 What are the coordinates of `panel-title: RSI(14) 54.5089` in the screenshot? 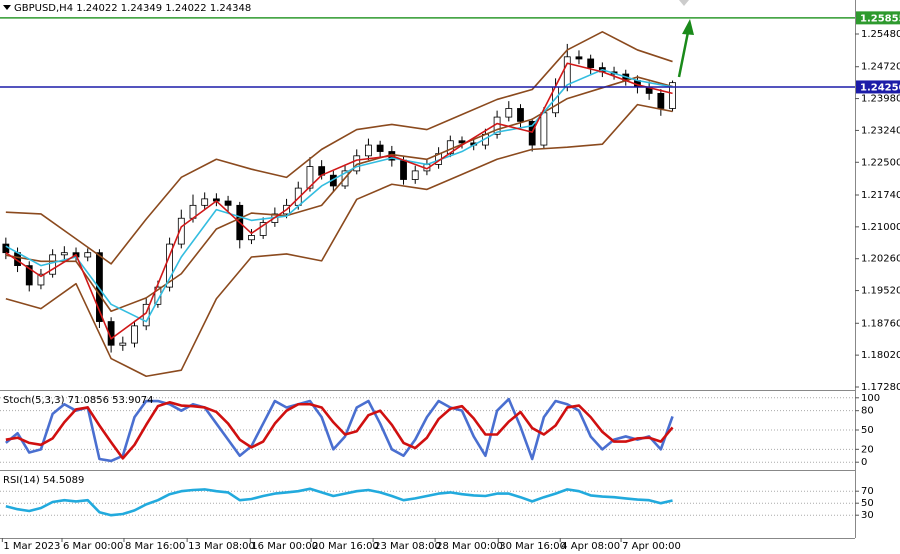 It's located at (43, 480).